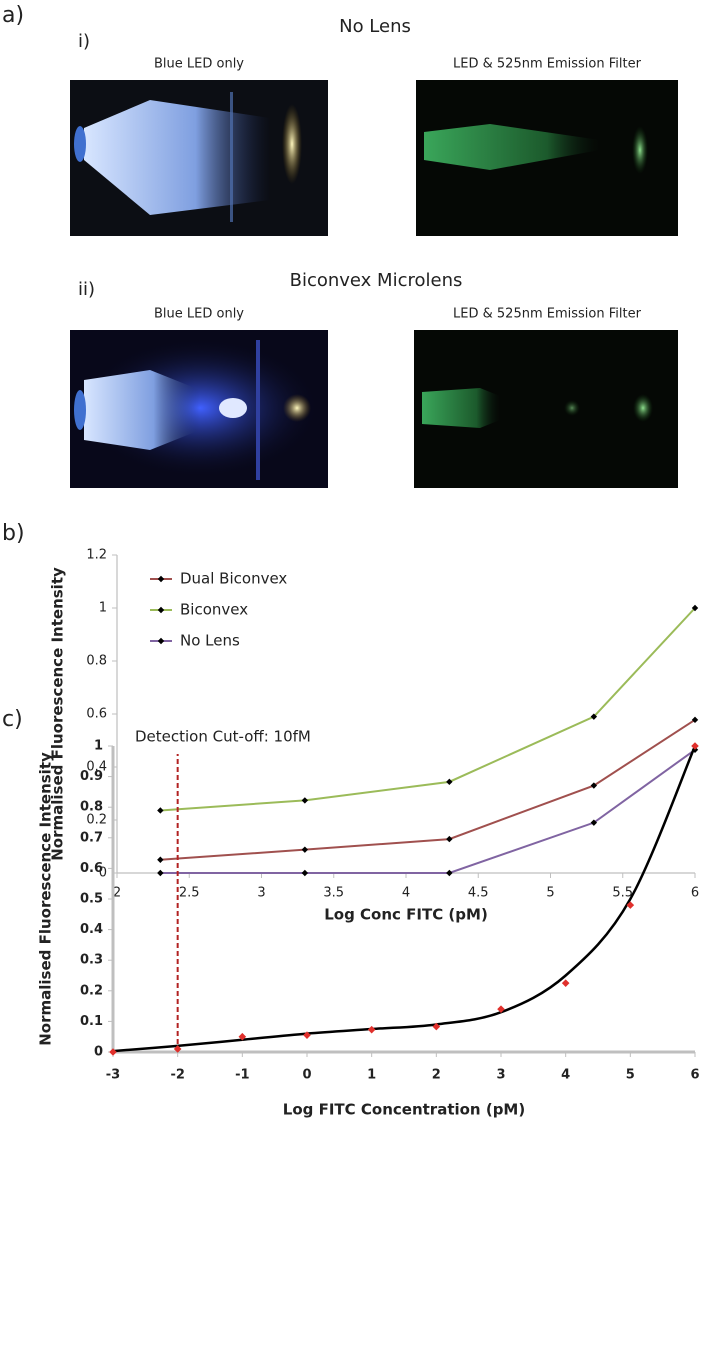  What do you see at coordinates (306, 1075) in the screenshot?
I see `x-tick-label: 0` at bounding box center [306, 1075].